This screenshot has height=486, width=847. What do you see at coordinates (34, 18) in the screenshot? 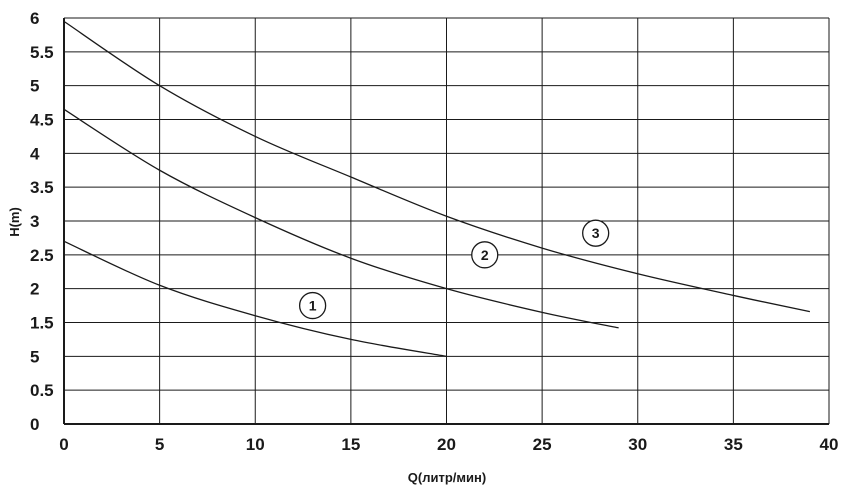
I see `y-tick-label: 6` at bounding box center [34, 18].